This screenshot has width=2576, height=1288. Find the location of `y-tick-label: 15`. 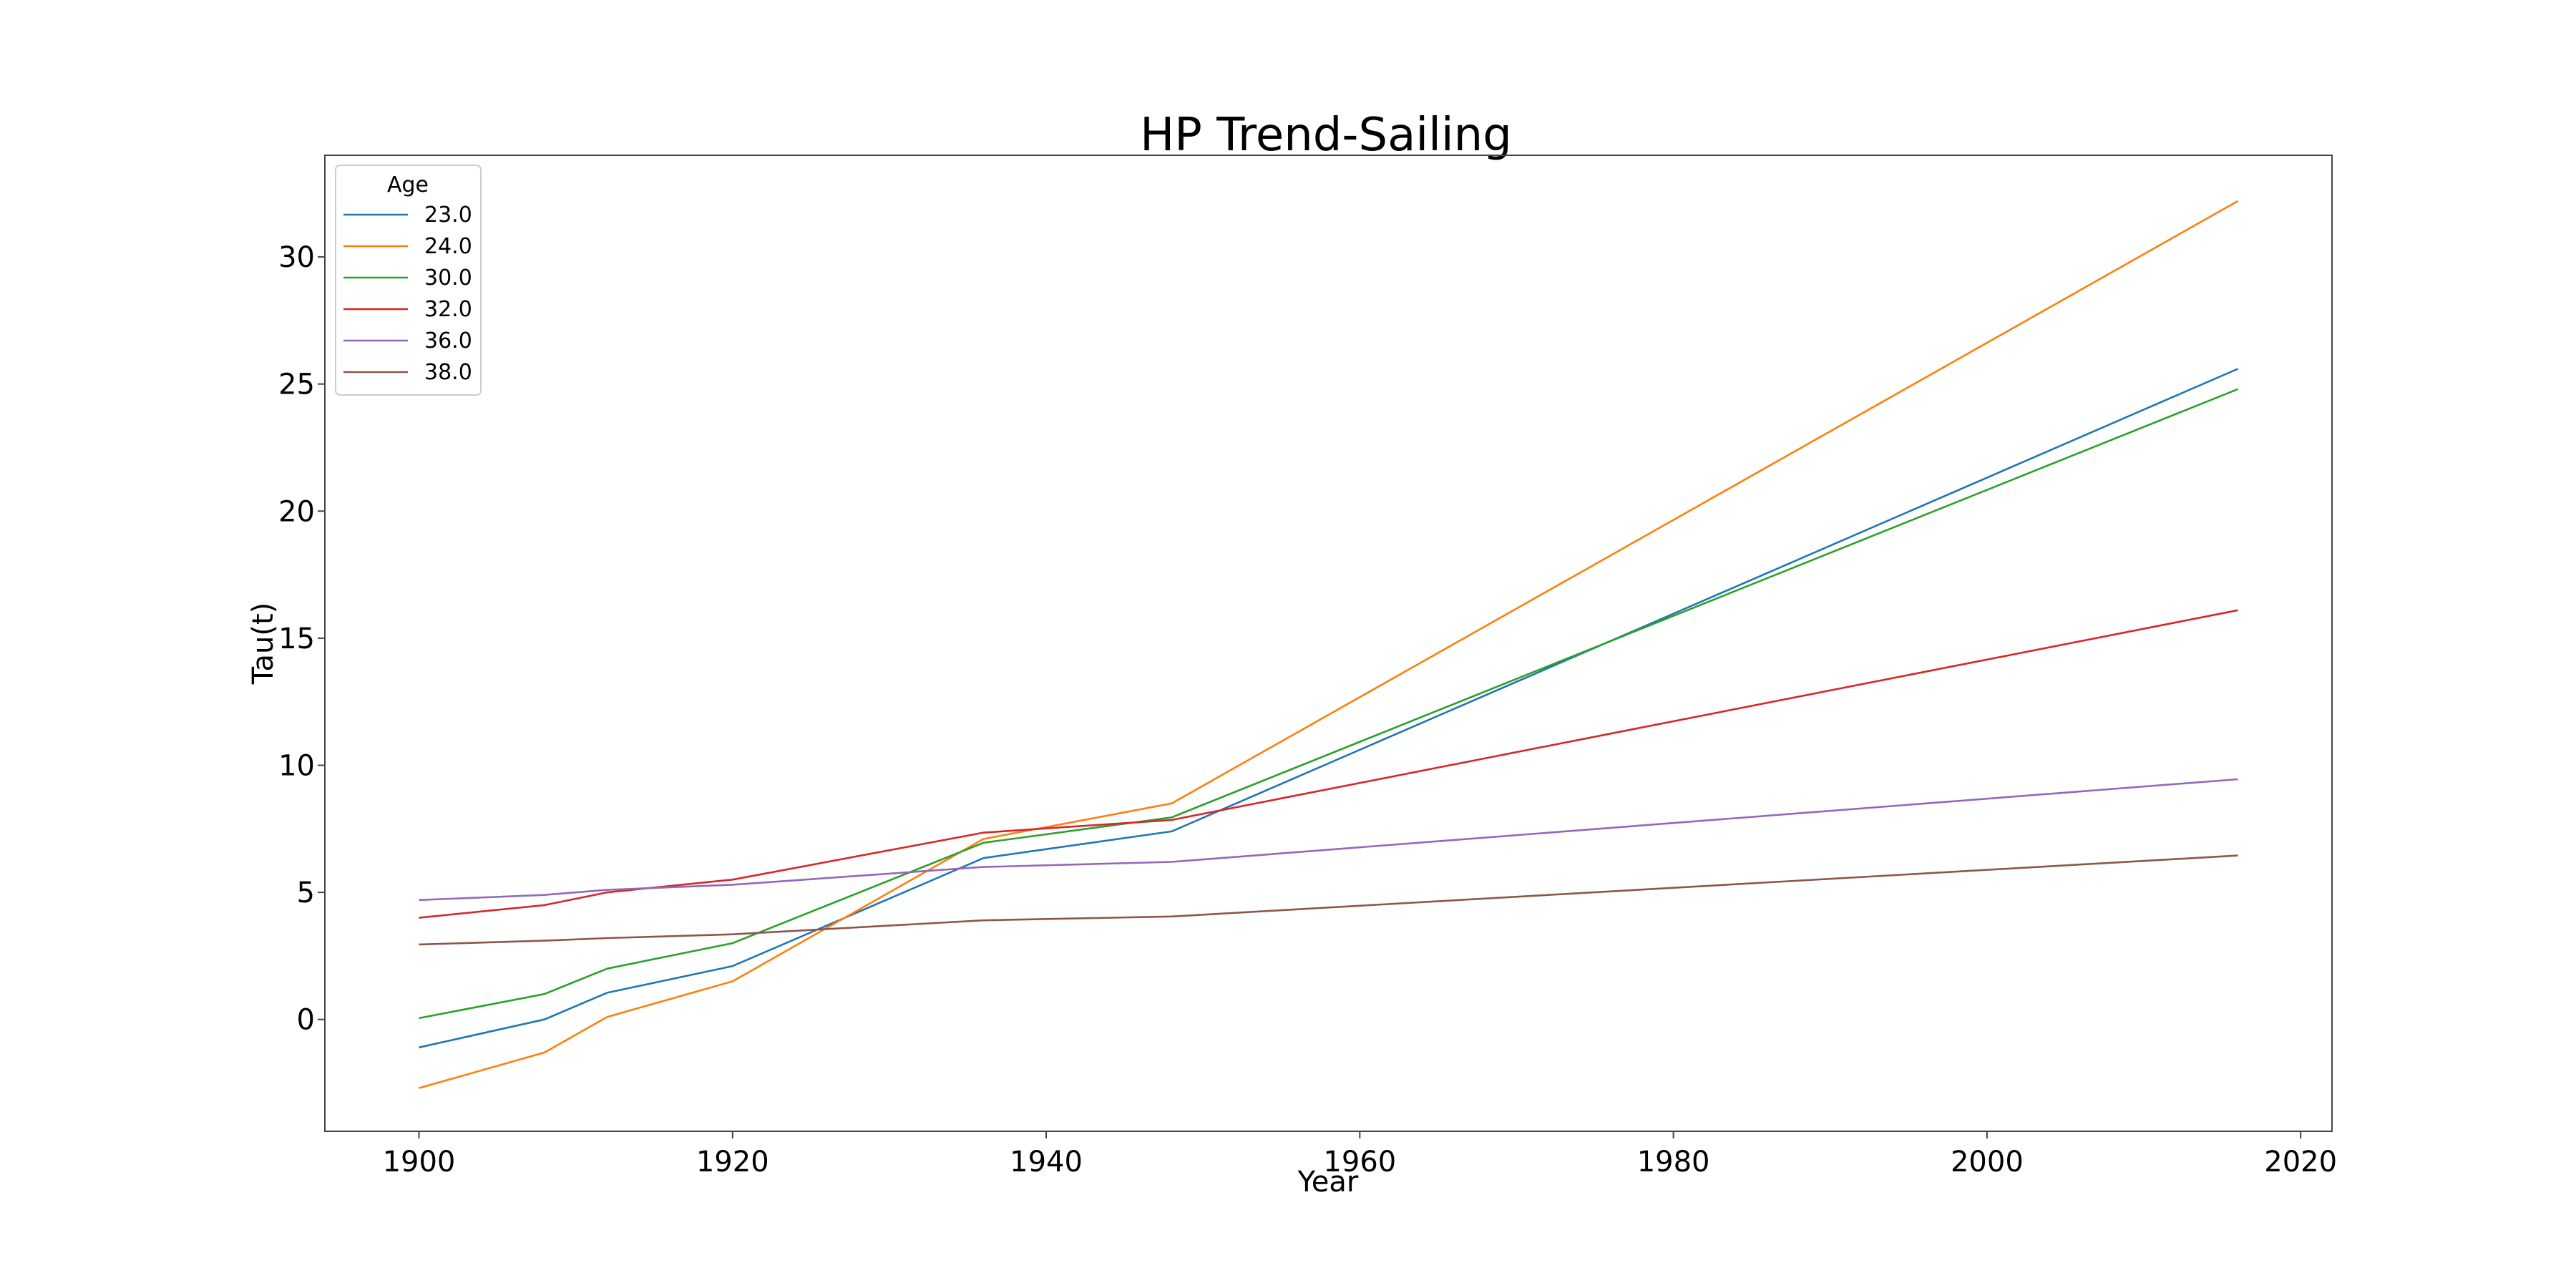

y-tick-label: 15 is located at coordinates (296, 639).